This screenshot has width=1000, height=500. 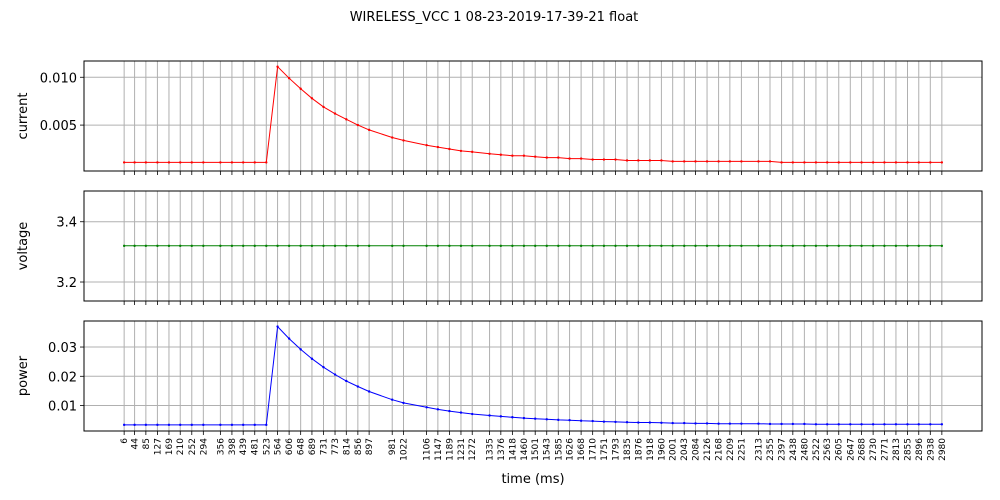 I want to click on y-tick-label: 0.010, so click(x=58, y=78).